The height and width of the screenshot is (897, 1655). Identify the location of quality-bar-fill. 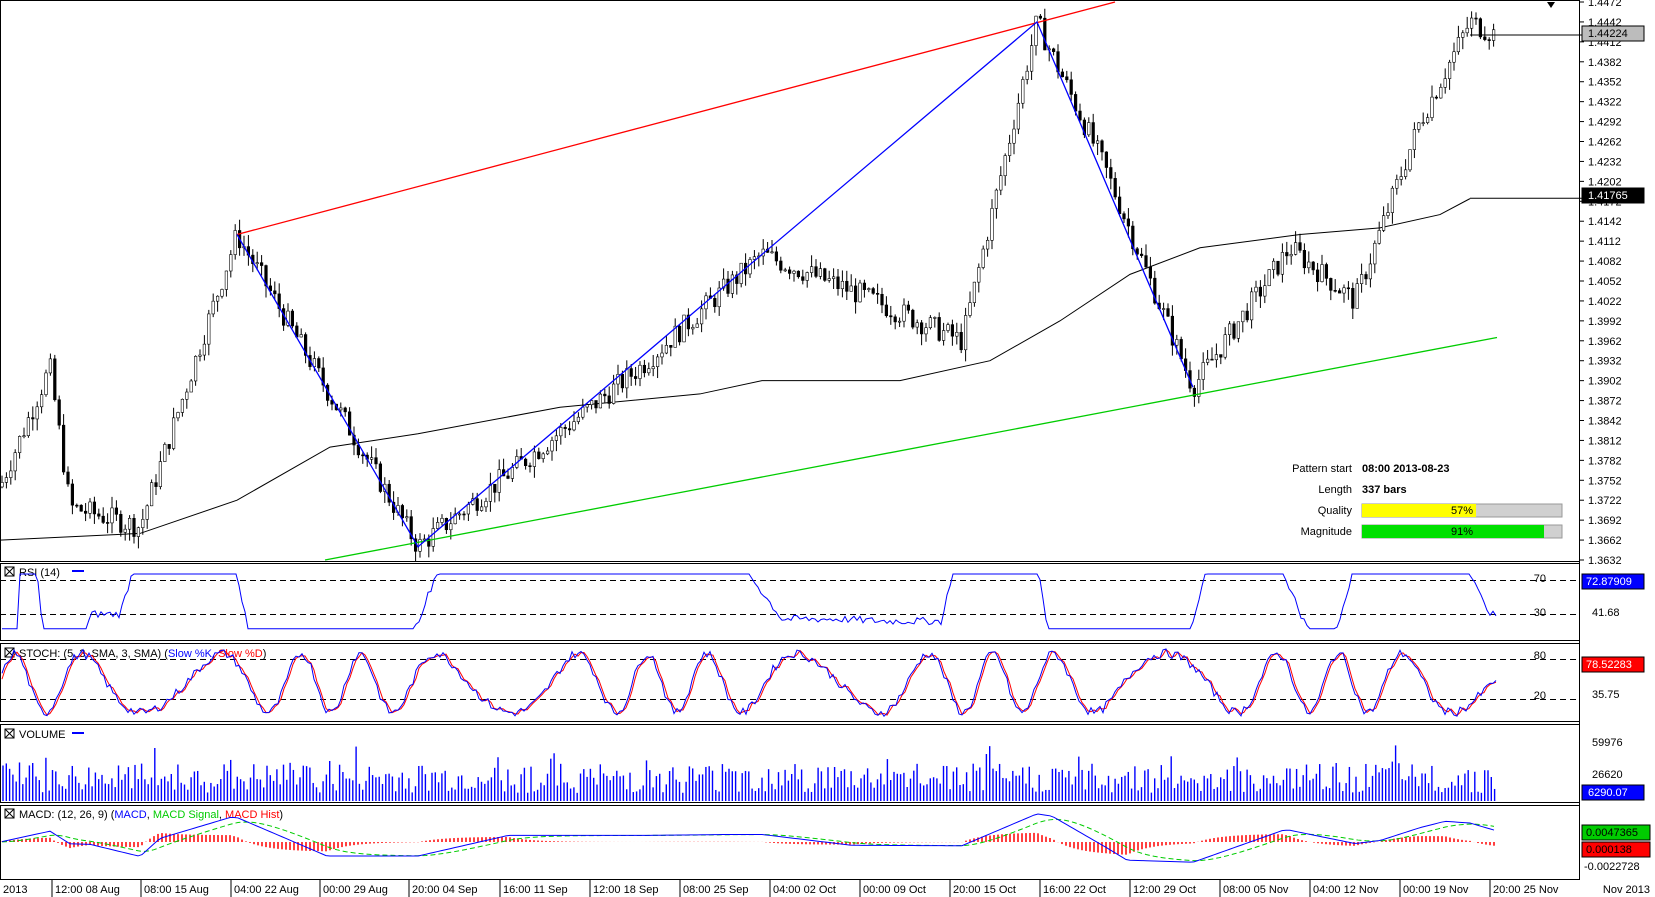
(1419, 510).